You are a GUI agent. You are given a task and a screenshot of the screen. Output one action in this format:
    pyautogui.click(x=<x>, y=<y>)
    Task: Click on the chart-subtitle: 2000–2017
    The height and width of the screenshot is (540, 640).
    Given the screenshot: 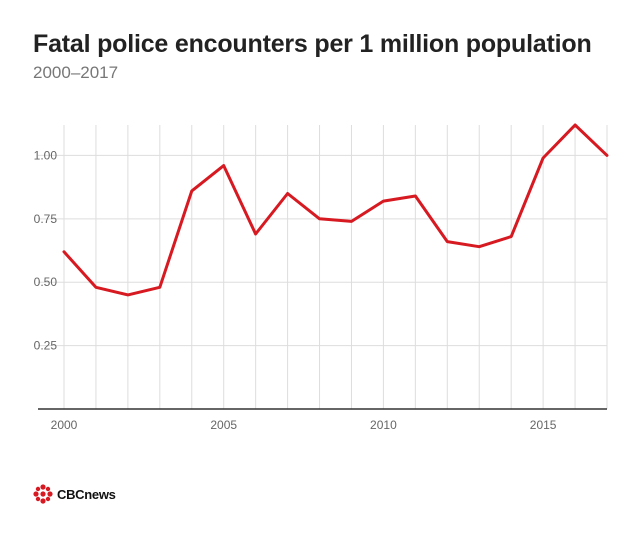 What is the action you would take?
    pyautogui.click(x=76, y=72)
    